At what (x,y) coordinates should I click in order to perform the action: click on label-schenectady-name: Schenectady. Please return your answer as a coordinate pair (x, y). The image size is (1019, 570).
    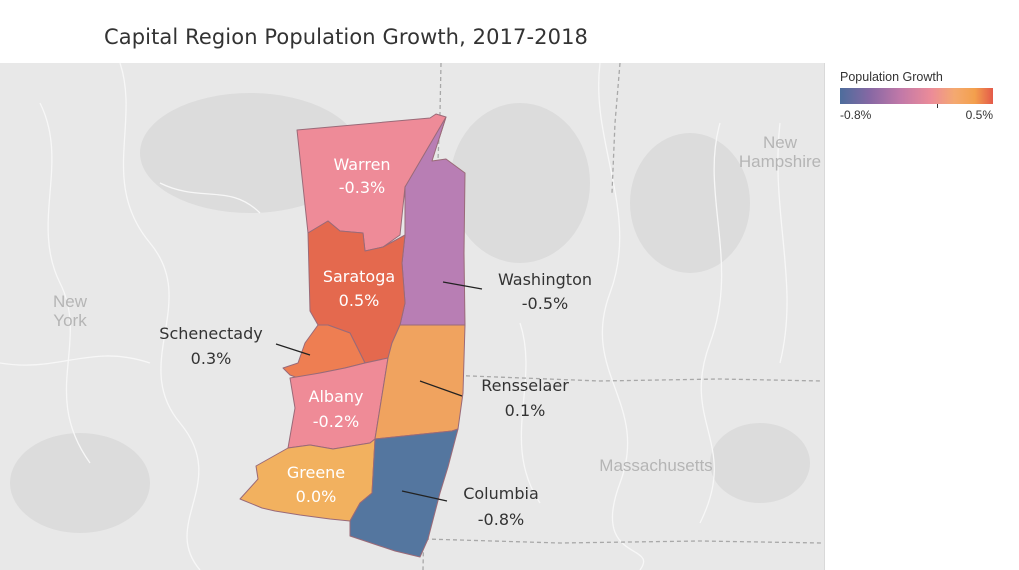
    Looking at the image, I should click on (210, 333).